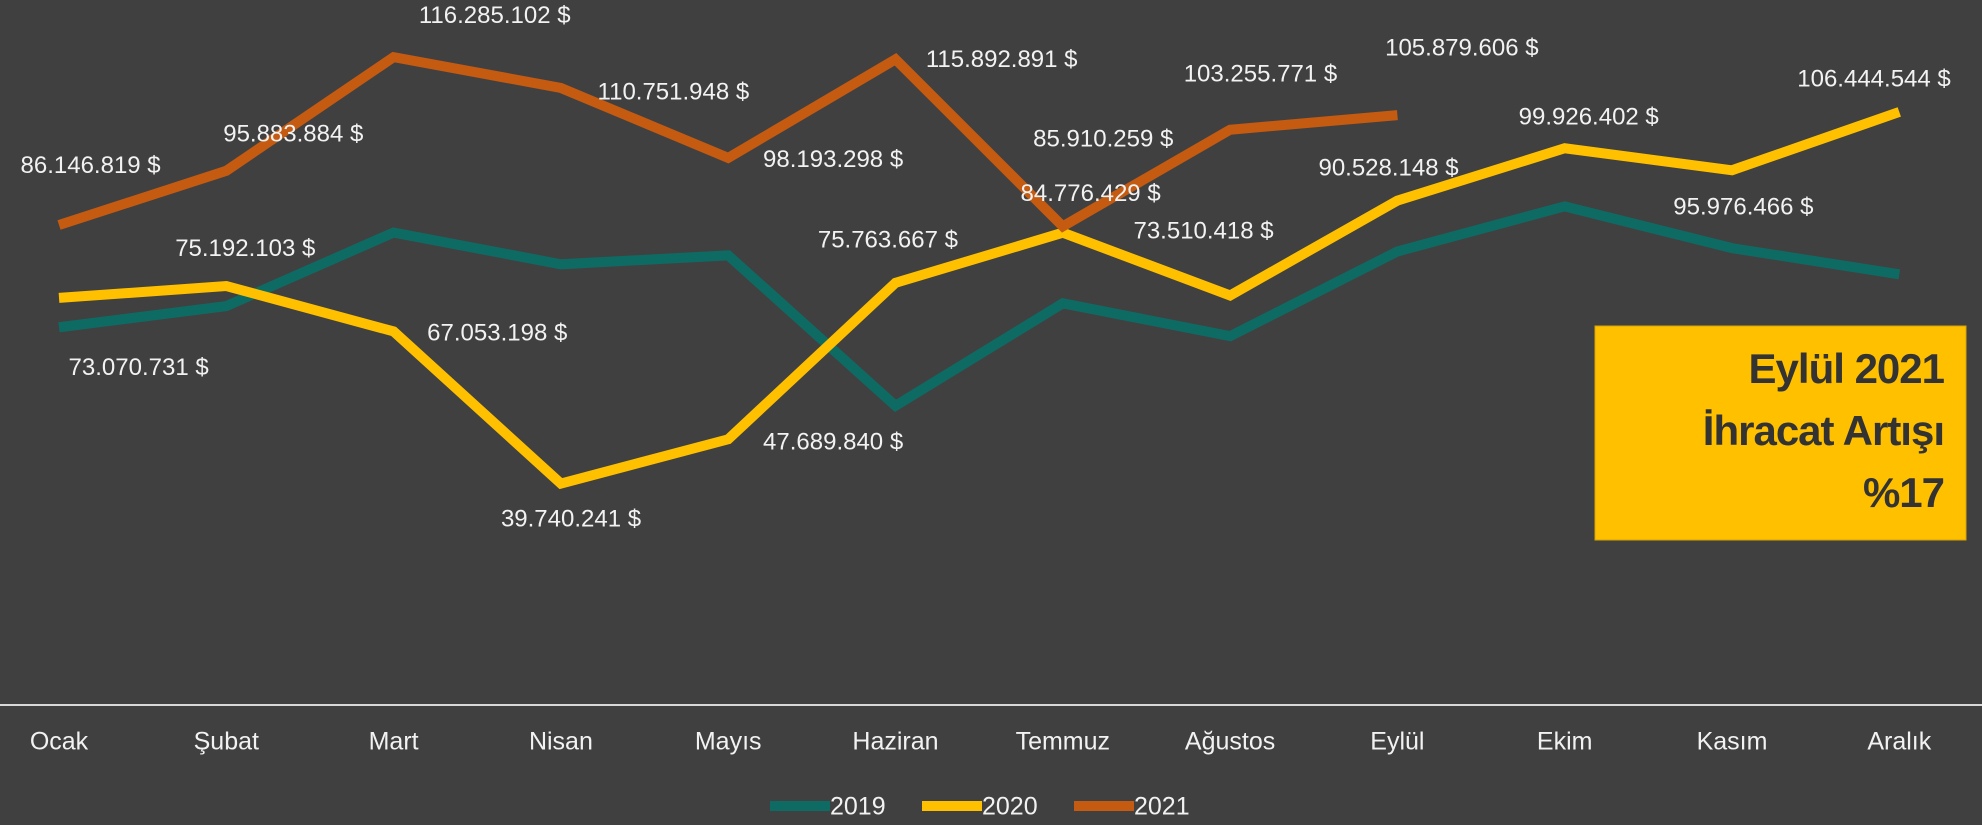 Image resolution: width=1982 pixels, height=825 pixels. Describe the element at coordinates (1565, 742) in the screenshot. I see `x-tick-label: Ekim` at that location.